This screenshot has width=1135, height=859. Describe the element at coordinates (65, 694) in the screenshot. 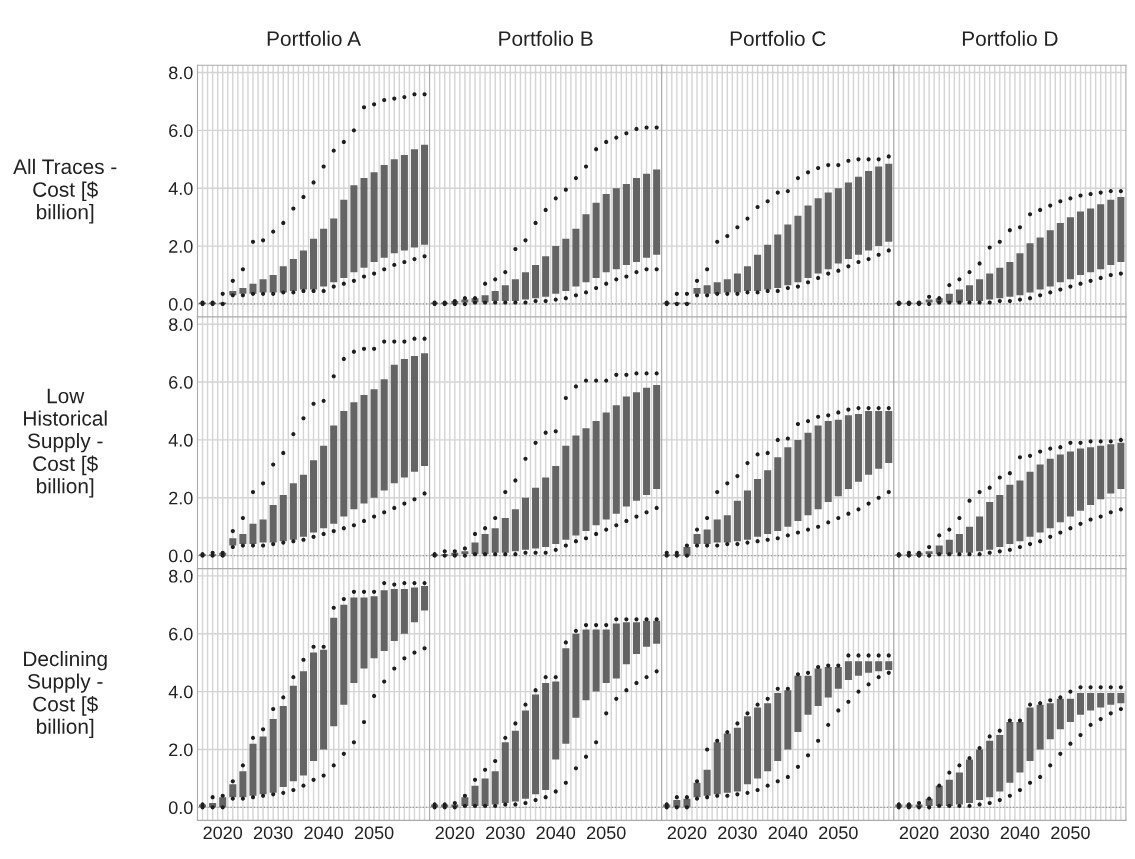

I see `y-axis-title: Declining Supply - Cost [$ billion]` at that location.